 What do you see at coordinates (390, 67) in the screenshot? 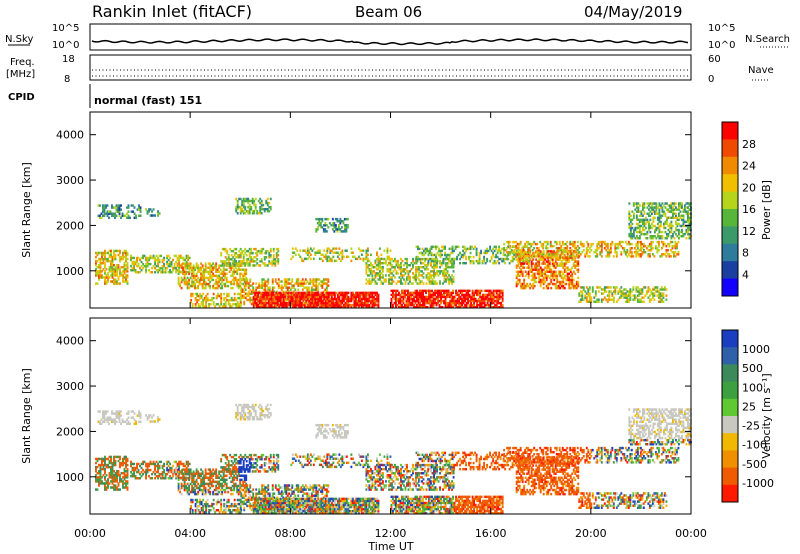
I see `freq-panel` at bounding box center [390, 67].